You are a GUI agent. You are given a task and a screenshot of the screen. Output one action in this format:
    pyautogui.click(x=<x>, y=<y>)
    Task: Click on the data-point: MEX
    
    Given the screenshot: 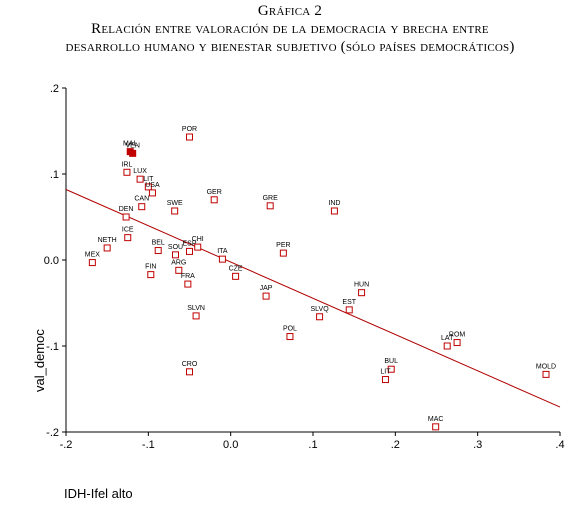 What is the action you would take?
    pyautogui.click(x=93, y=259)
    